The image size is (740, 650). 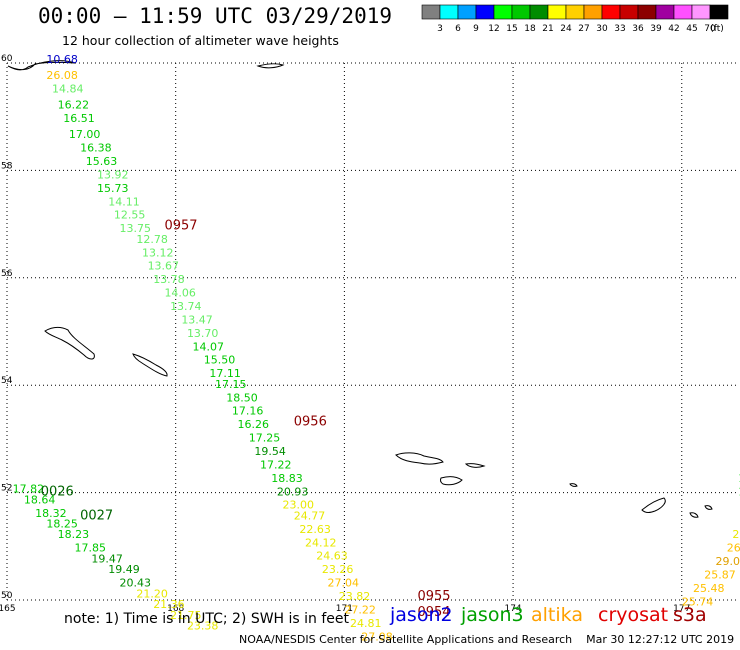 I want to click on wave-height-value: 18.50, so click(x=241, y=397).